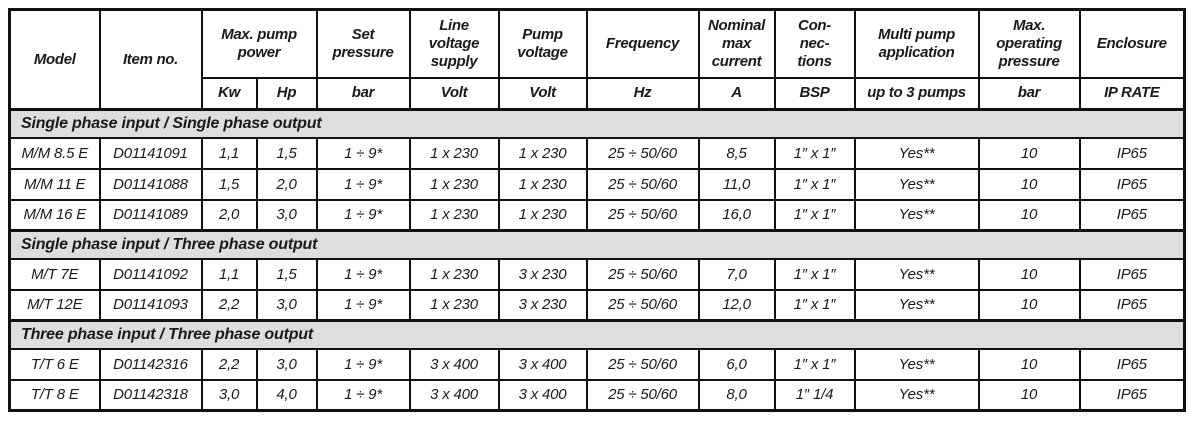  What do you see at coordinates (259, 43) in the screenshot?
I see `column-header-max-pump-power: Max. pump power` at bounding box center [259, 43].